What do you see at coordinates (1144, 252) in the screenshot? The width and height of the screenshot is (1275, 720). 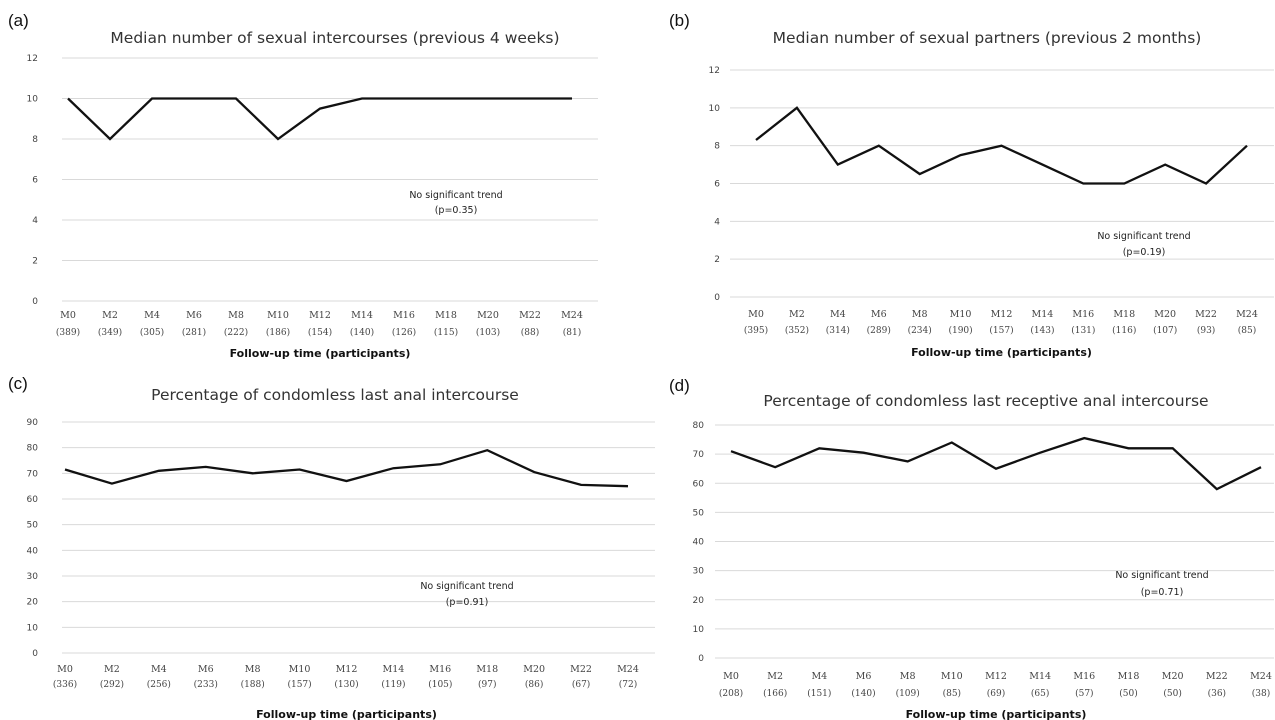 I see `p-value-annotation: (p=0.19)` at bounding box center [1144, 252].